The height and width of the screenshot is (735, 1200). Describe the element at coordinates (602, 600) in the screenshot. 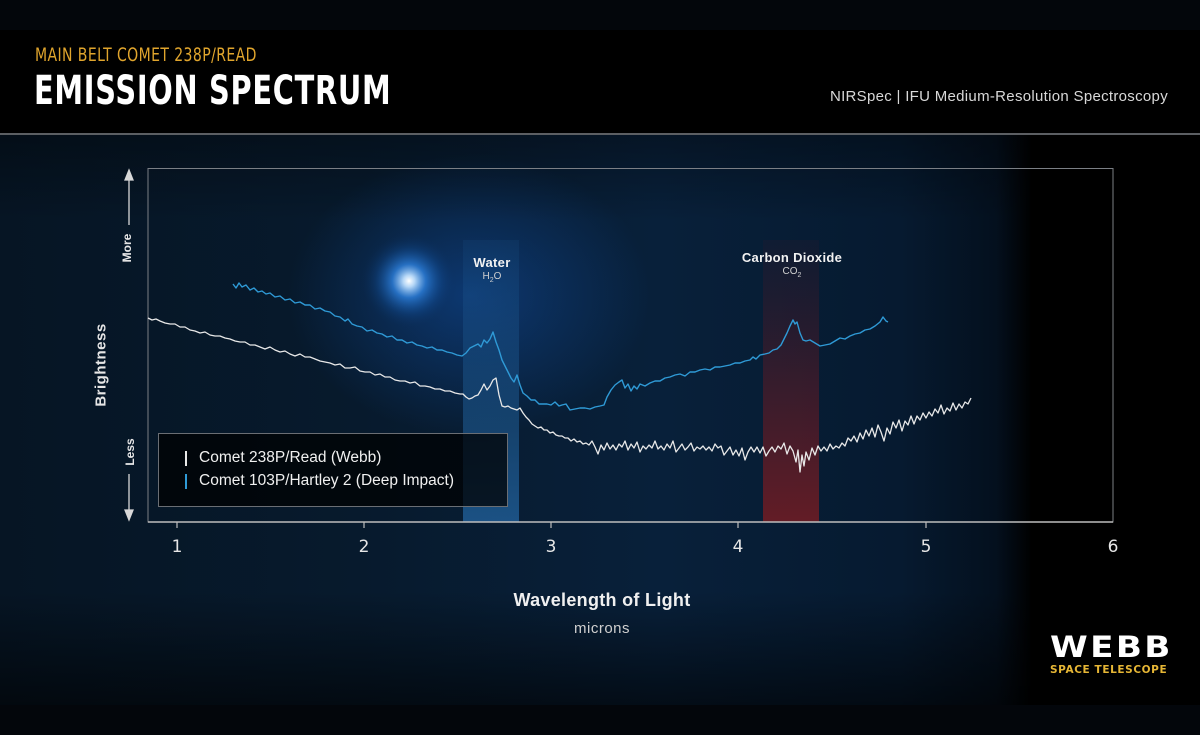

I see `x-axis-label: Wavelength of Light` at that location.